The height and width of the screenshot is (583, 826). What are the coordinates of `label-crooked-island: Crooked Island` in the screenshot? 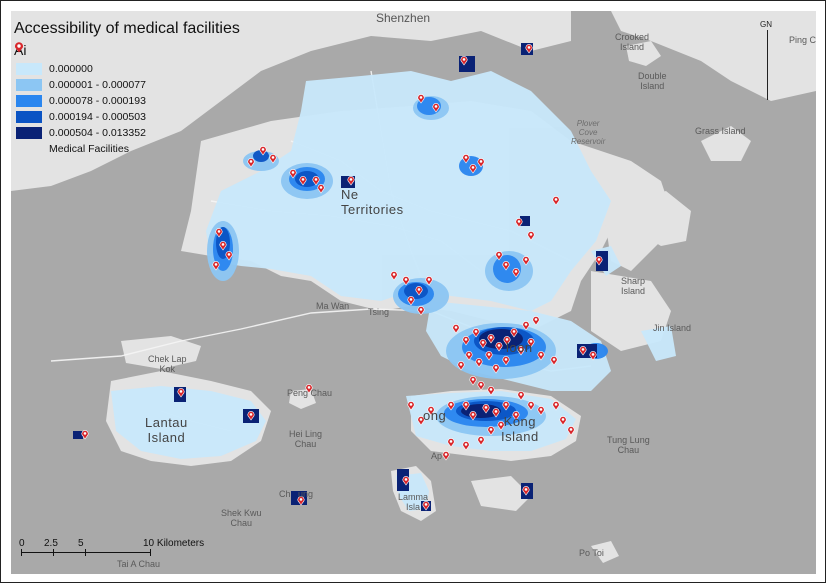 It's located at (632, 42).